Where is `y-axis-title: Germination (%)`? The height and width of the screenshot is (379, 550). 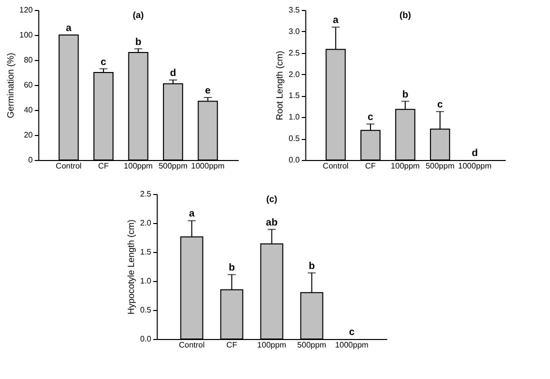 y-axis-title: Germination (%) is located at coordinates (10, 85).